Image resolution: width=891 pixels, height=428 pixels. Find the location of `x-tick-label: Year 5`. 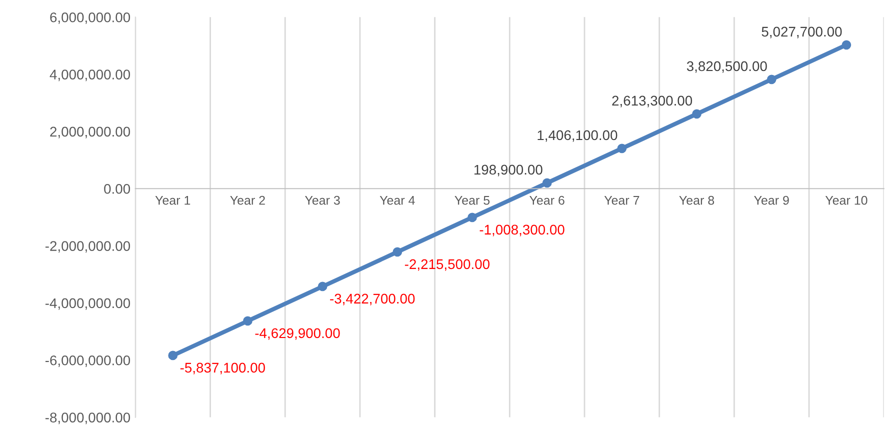

x-tick-label: Year 5 is located at coordinates (472, 200).